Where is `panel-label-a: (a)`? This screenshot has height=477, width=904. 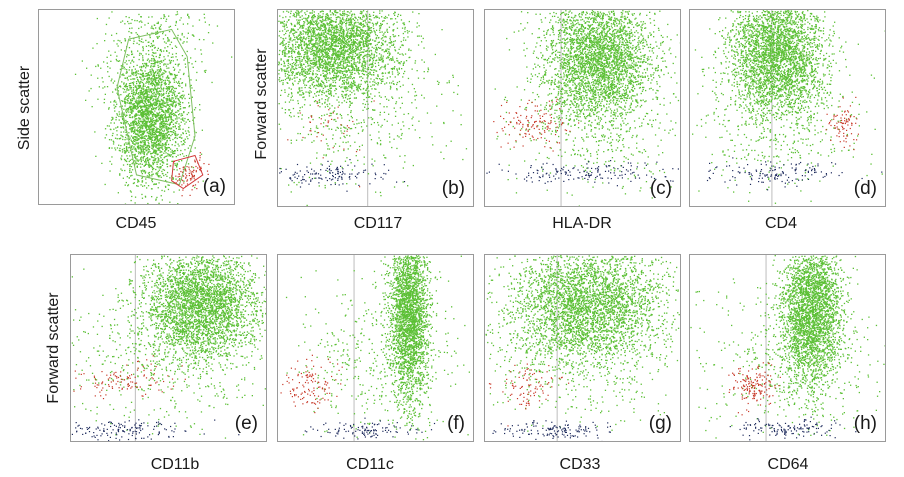
panel-label-a: (a) is located at coordinates (214, 186).